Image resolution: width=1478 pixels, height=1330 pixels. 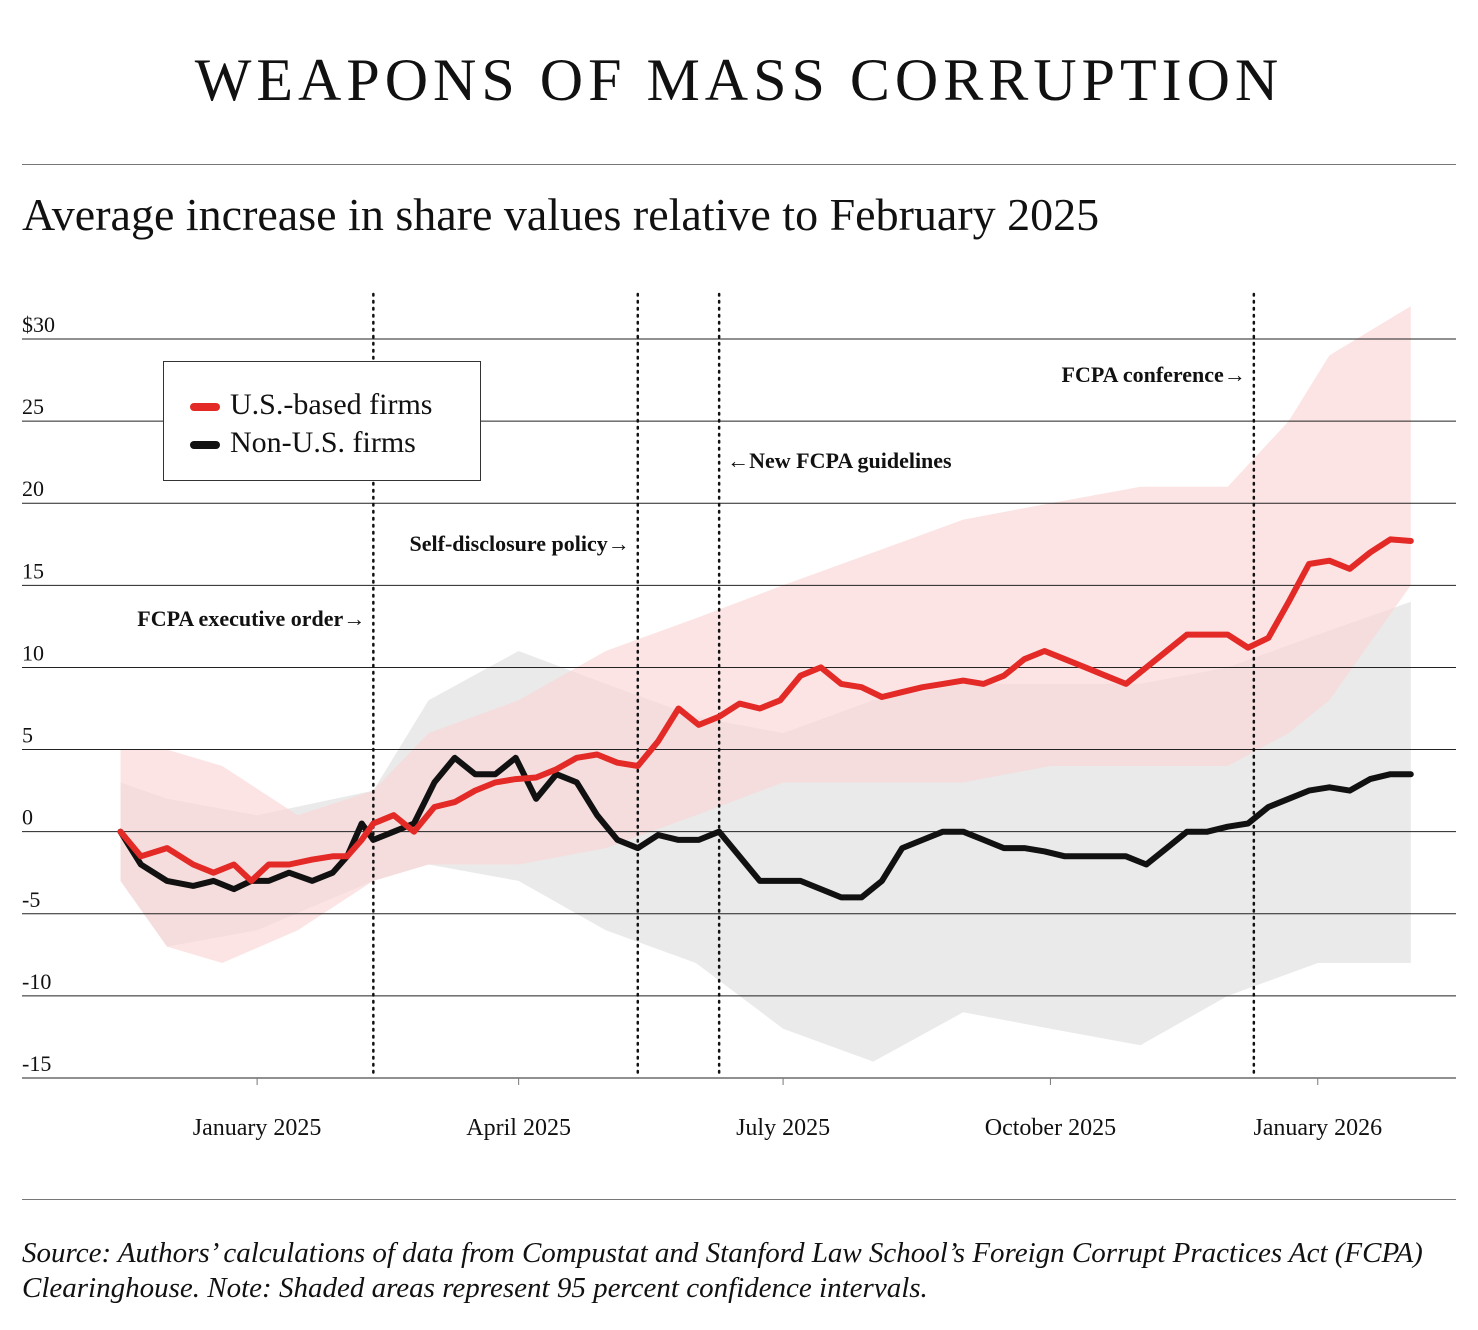 What do you see at coordinates (739, 80) in the screenshot?
I see `main-title: WEAPONS OF MASS CORRUPTION` at bounding box center [739, 80].